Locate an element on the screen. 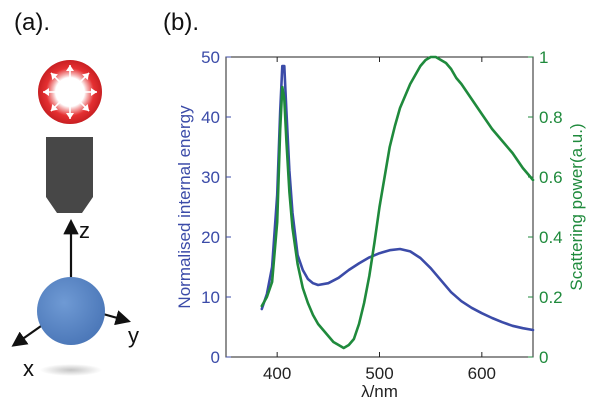 The image size is (598, 407). right-y-tick-label: 0.2 is located at coordinates (551, 297).